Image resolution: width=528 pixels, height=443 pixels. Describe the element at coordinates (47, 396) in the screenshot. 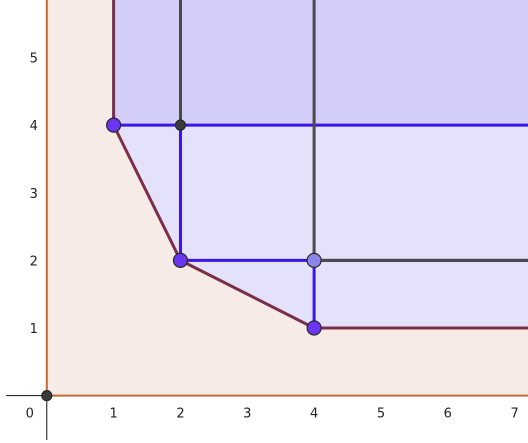

I see `point-origin` at that location.